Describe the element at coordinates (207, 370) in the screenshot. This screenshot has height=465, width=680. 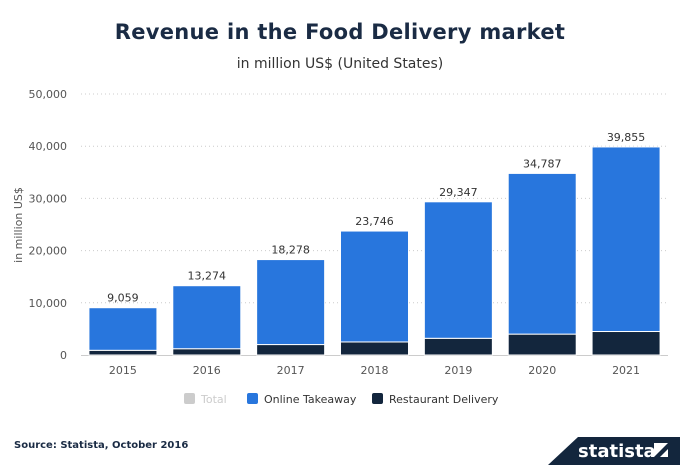
I see `x-tick-label: 2016` at that location.